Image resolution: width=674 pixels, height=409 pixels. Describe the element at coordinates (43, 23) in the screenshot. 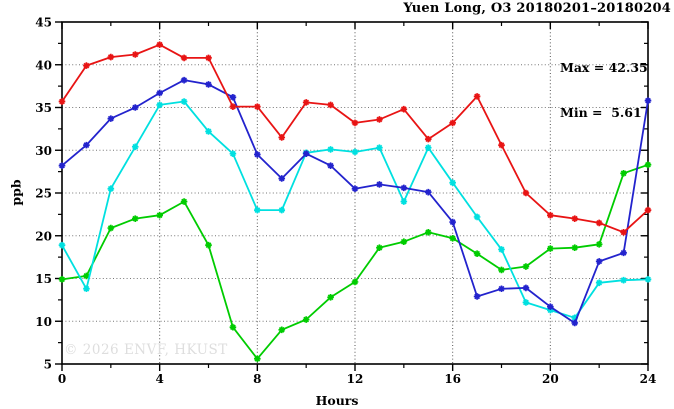

I see `y-tick-label: 45` at that location.